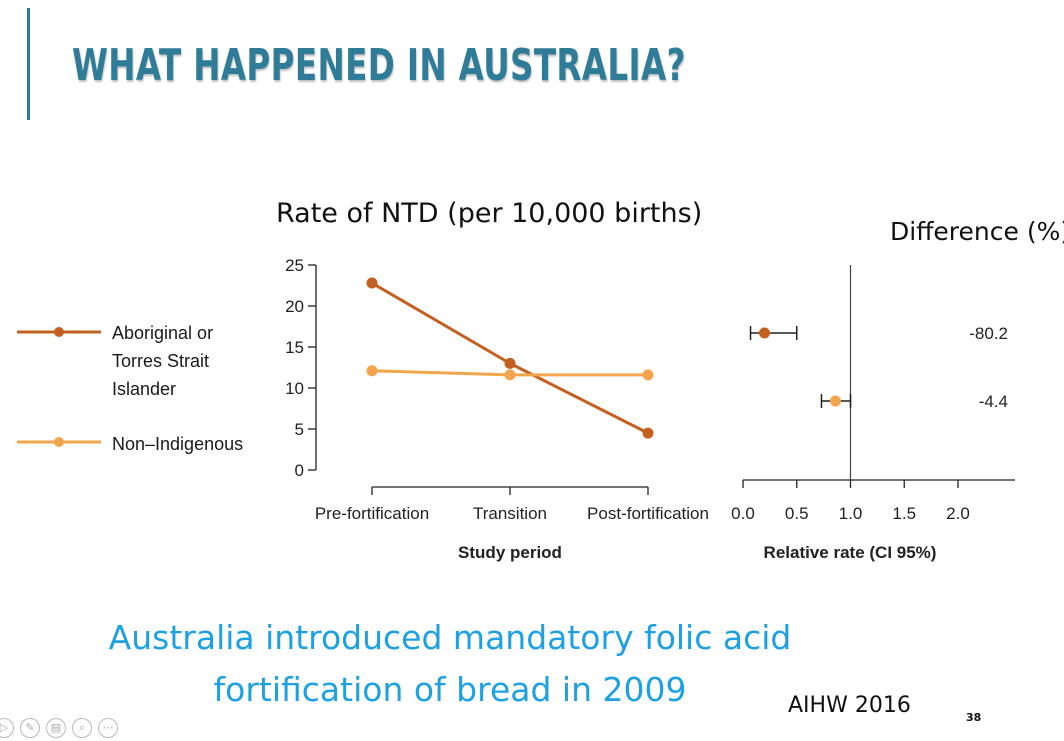 This screenshot has width=1064, height=741. What do you see at coordinates (489, 213) in the screenshot?
I see `chart-title: Rate of NTD (per 10,000 births)` at bounding box center [489, 213].